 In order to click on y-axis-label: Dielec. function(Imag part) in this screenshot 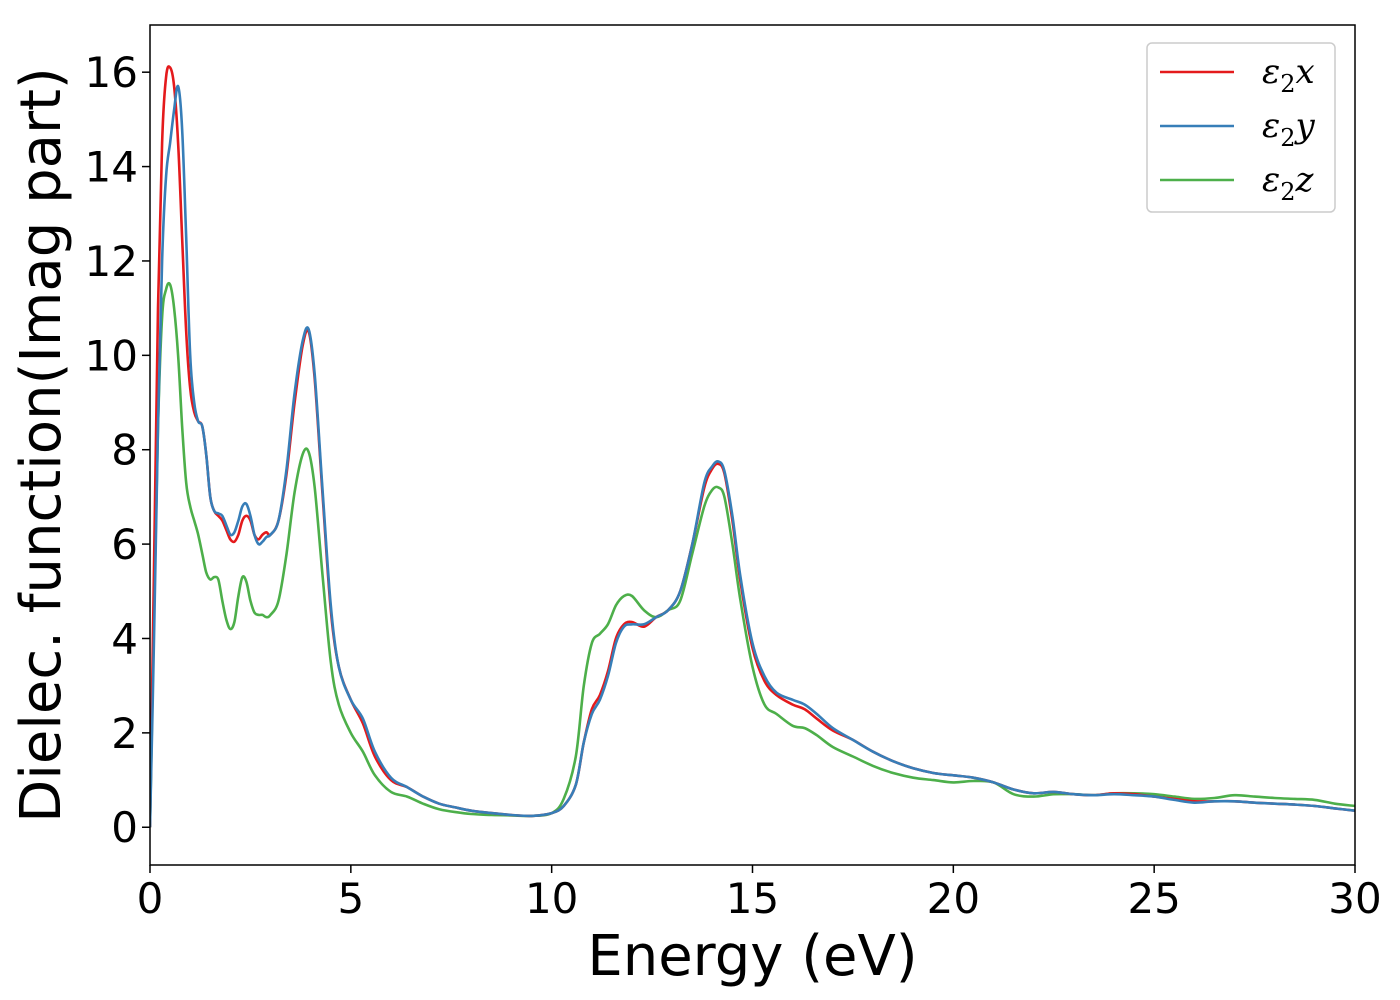, I will do `click(41, 445)`.